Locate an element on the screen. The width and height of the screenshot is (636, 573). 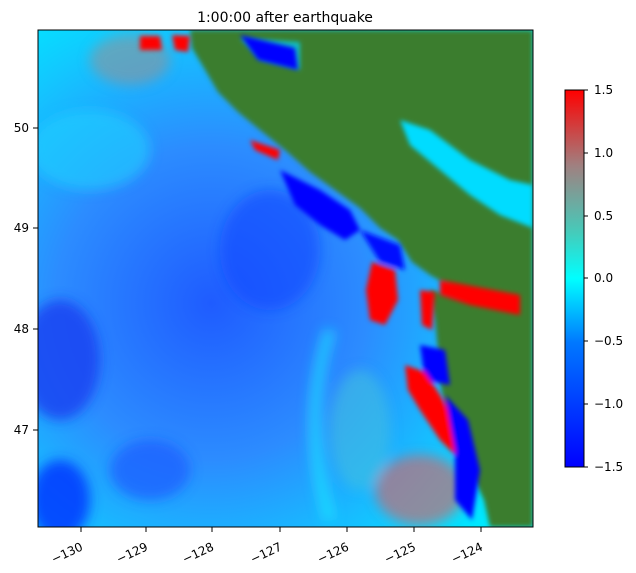
colorbar-tick: 0.0 is located at coordinates (598, 278).